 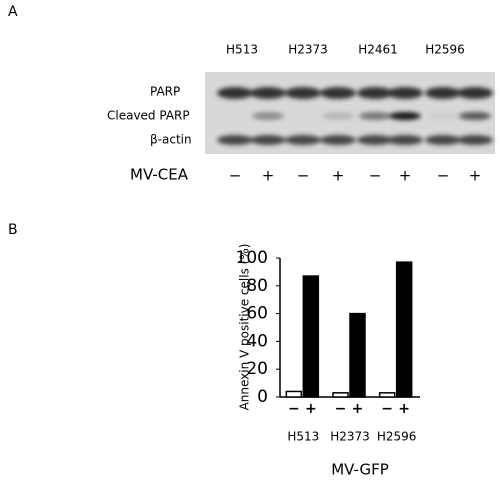 I want to click on x-tick-label: H2596, so click(x=397, y=437).